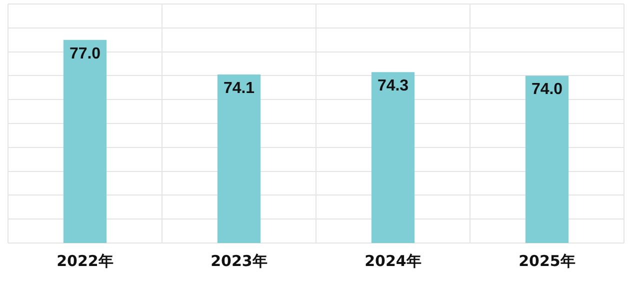 The image size is (636, 281). Describe the element at coordinates (85, 261) in the screenshot. I see `x-tick-label: 2022年` at that location.